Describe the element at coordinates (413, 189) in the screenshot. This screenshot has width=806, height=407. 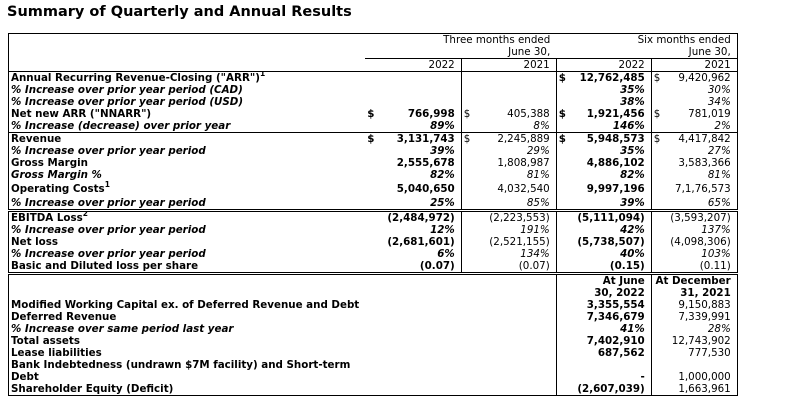
I see `cell-q-2022: 5,040,650` at that location.